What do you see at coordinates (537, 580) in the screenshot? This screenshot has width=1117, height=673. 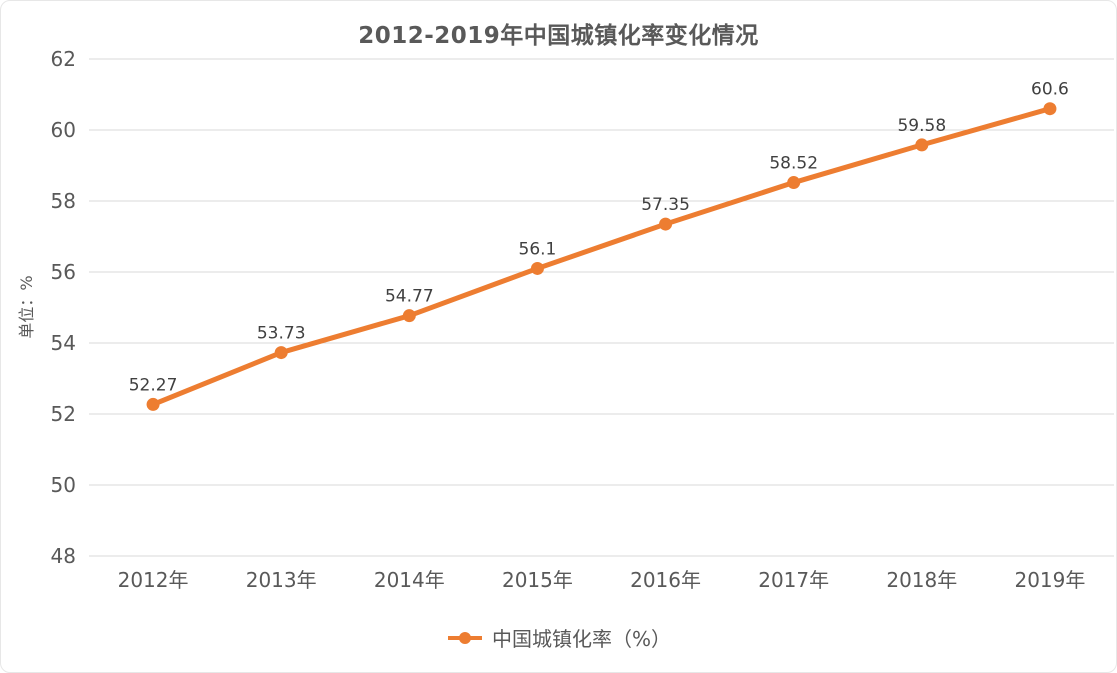 I see `x-axis-tick-label: 2015年` at bounding box center [537, 580].